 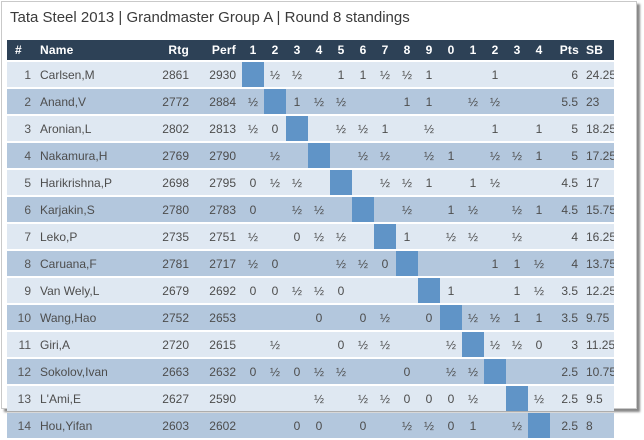 I want to click on player-sb: 9.5, so click(x=597, y=398).